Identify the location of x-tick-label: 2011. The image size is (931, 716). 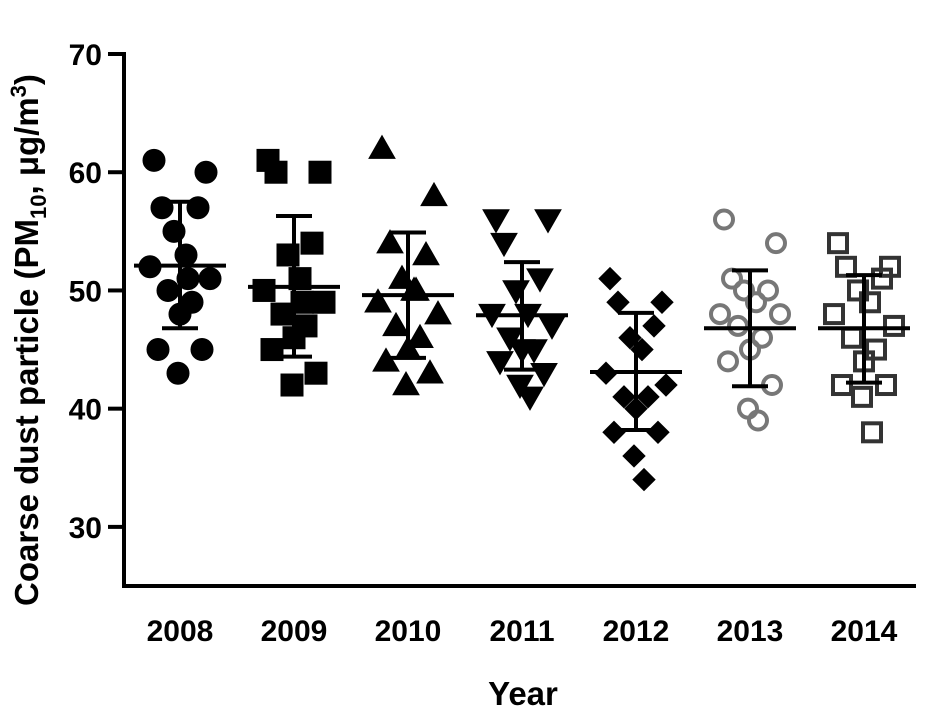
(521, 631).